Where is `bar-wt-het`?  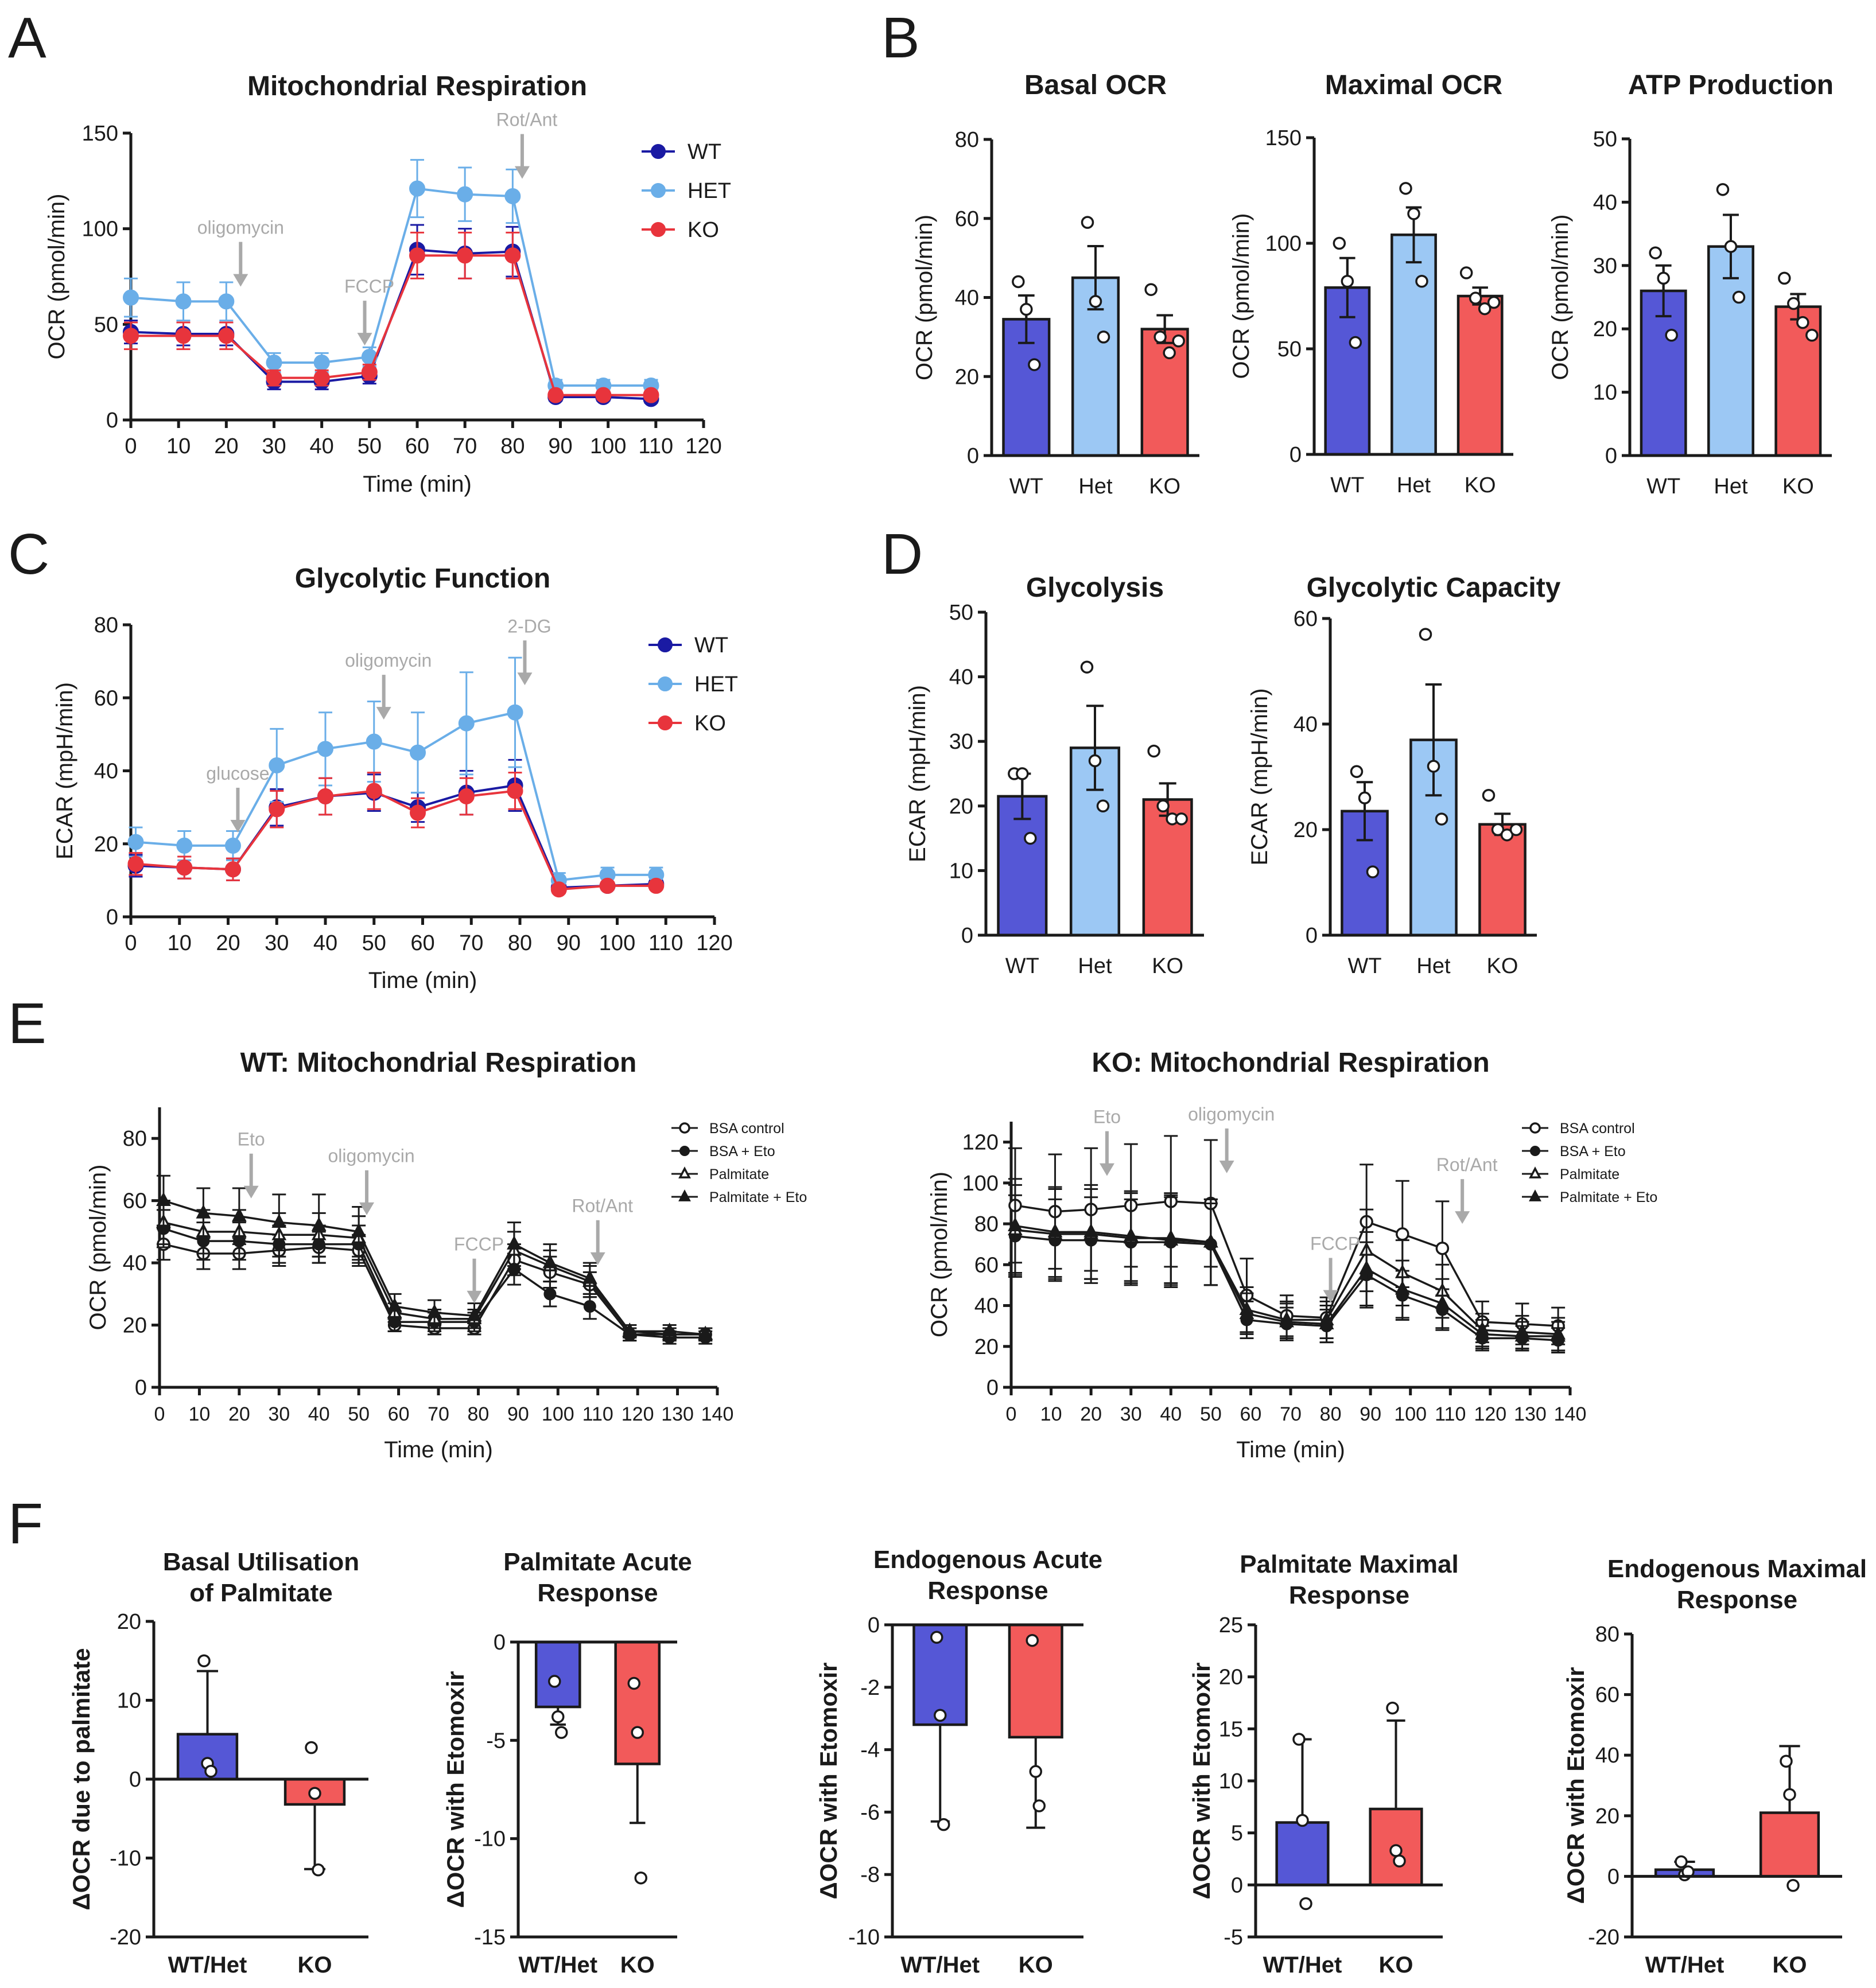
bar-wt-het is located at coordinates (1303, 1854).